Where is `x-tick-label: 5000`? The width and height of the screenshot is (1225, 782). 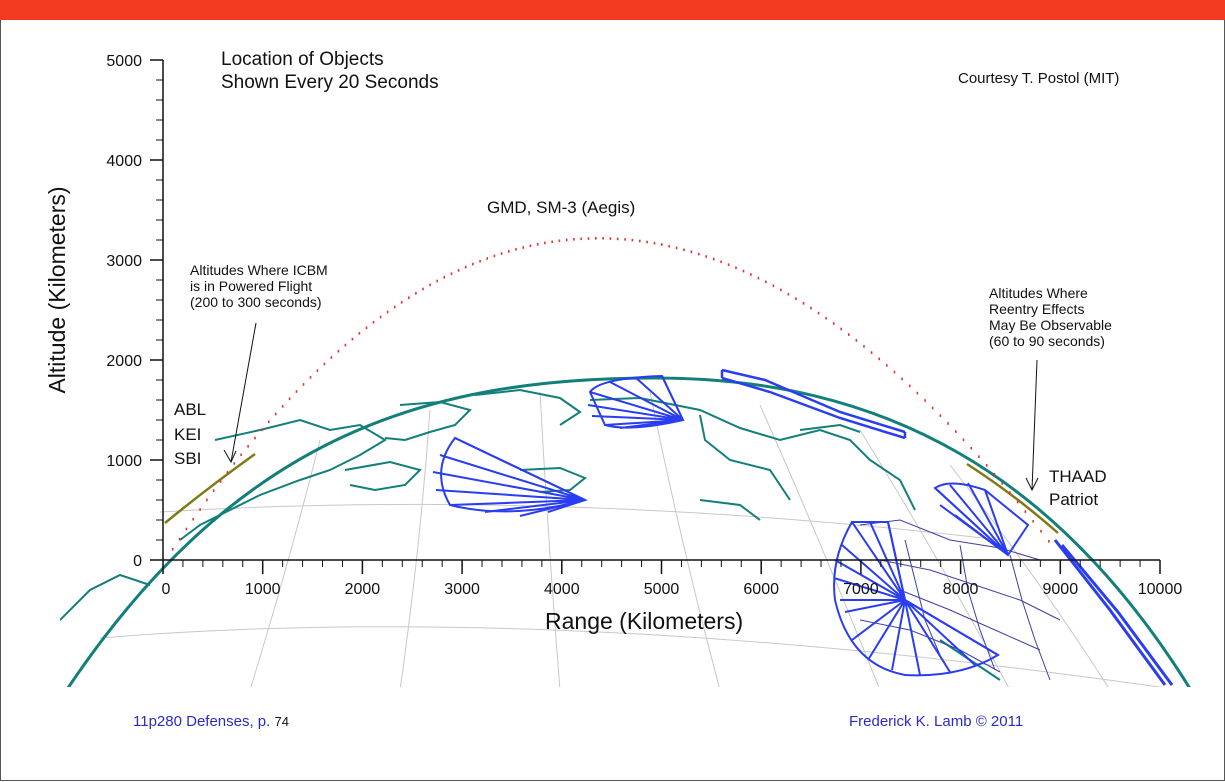 x-tick-label: 5000 is located at coordinates (662, 589).